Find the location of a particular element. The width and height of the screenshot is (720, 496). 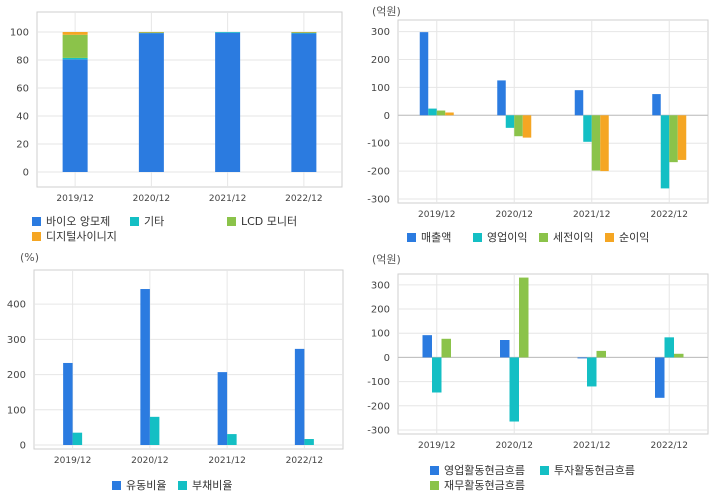

legend-item: LCD 모니터 is located at coordinates (262, 221).